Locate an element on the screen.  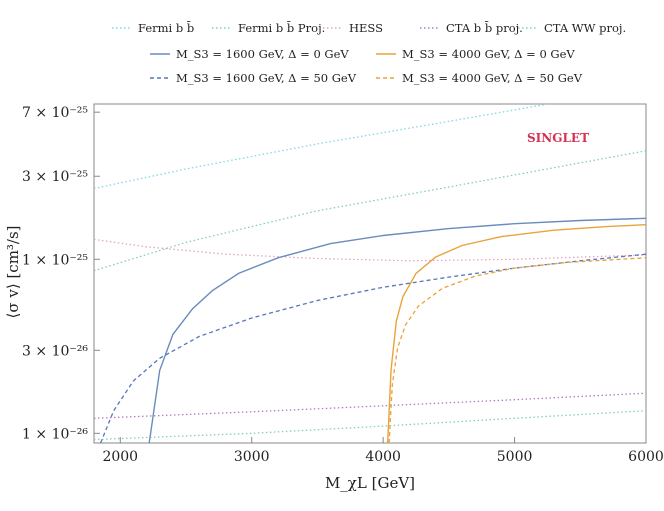
legend-label: Fermi b b̄ is located at coordinates (166, 28).